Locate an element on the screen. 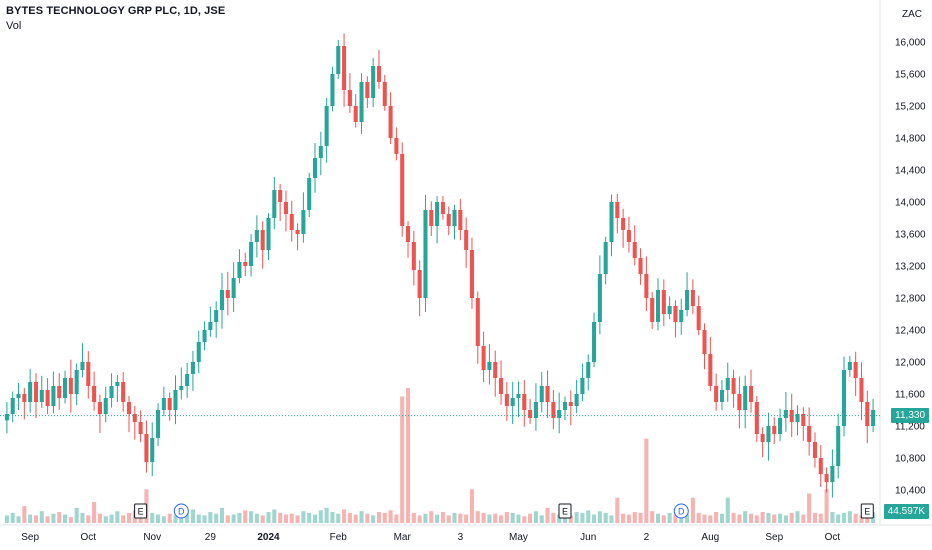 This screenshot has width=932, height=550. volume-indicator-label: Vol is located at coordinates (14, 26).